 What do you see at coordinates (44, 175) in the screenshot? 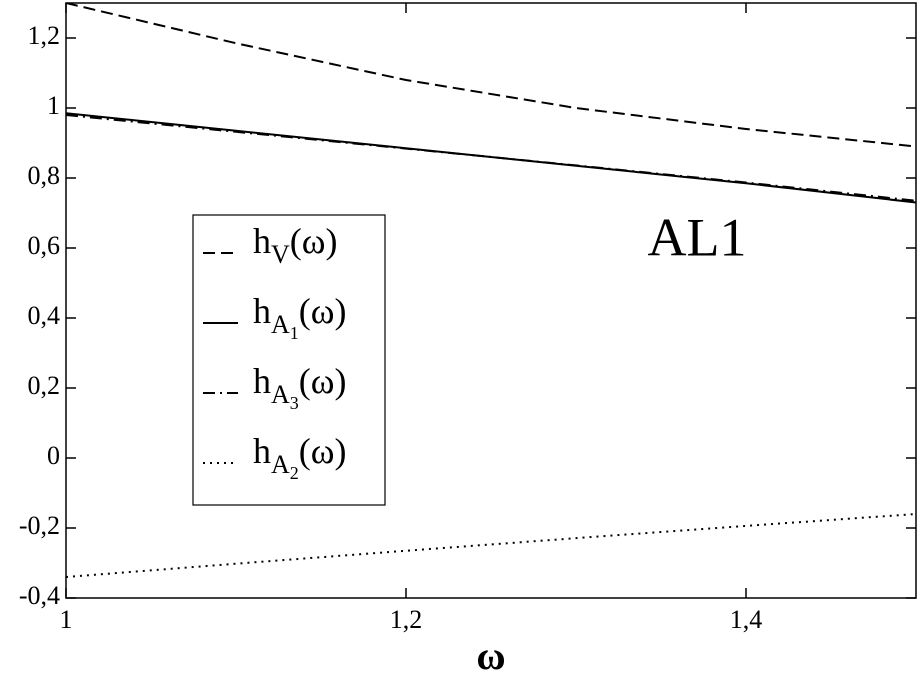
I see `y-tick-label: 0,8` at bounding box center [44, 175].